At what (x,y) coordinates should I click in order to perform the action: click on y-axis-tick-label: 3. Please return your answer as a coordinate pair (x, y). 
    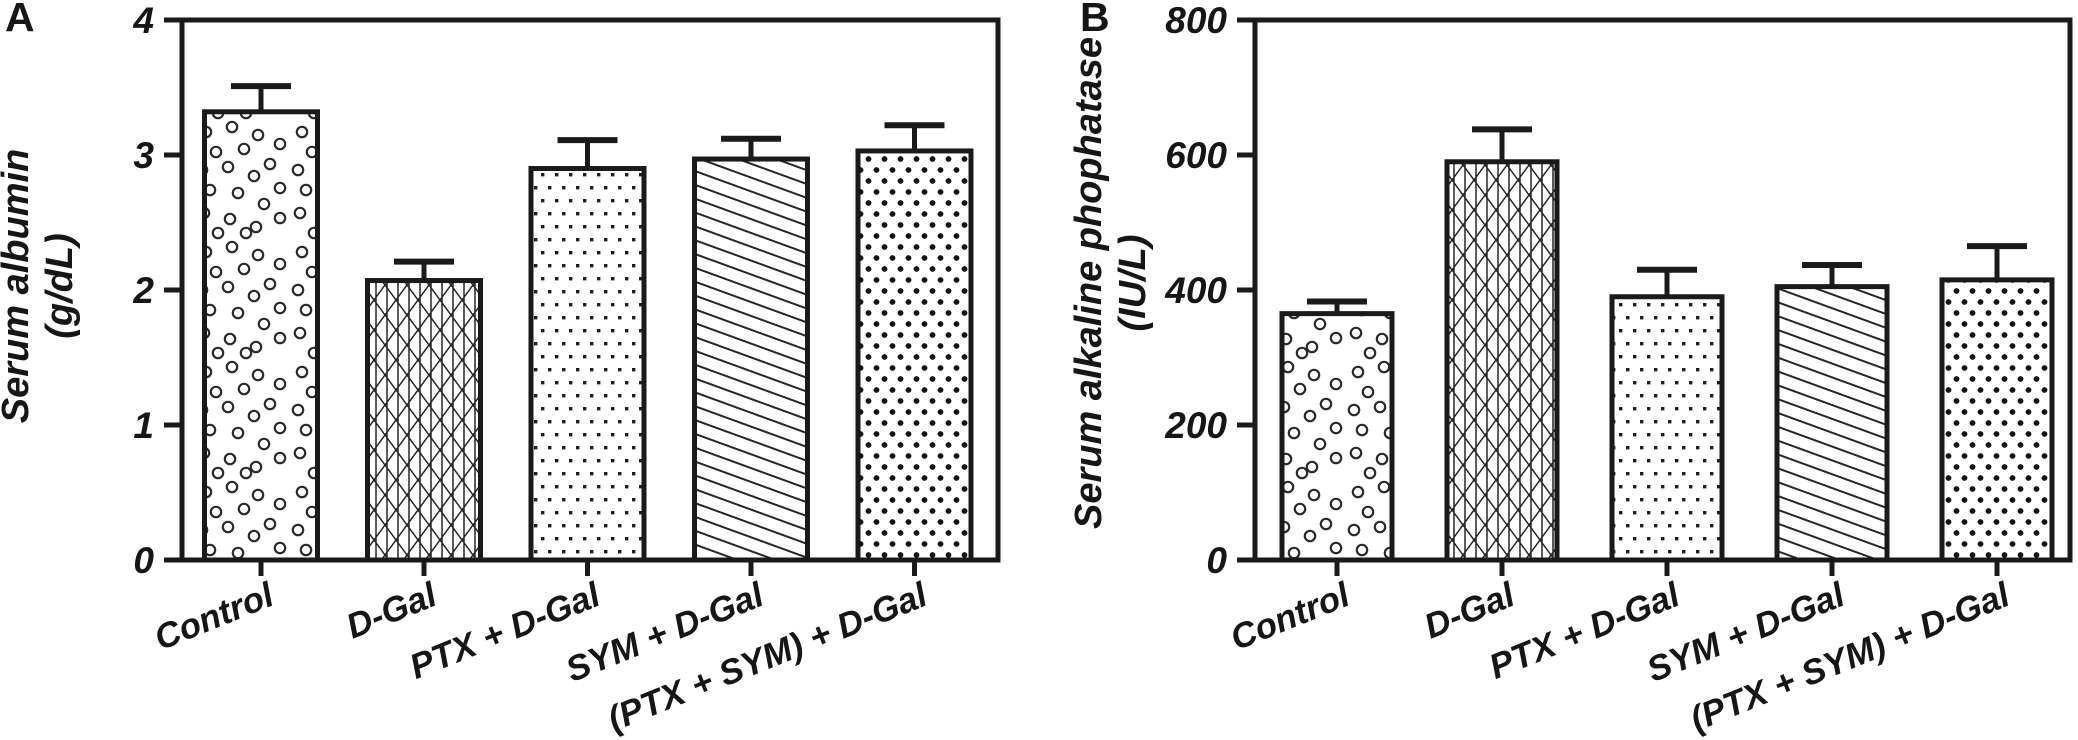
    Looking at the image, I should click on (143, 155).